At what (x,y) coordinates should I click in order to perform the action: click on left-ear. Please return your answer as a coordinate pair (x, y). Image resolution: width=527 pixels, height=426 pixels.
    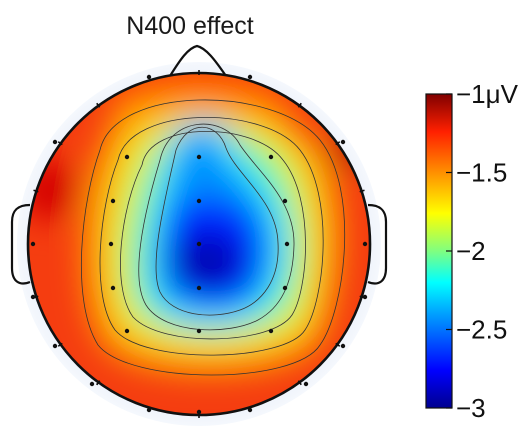
    Looking at the image, I should click on (20, 244).